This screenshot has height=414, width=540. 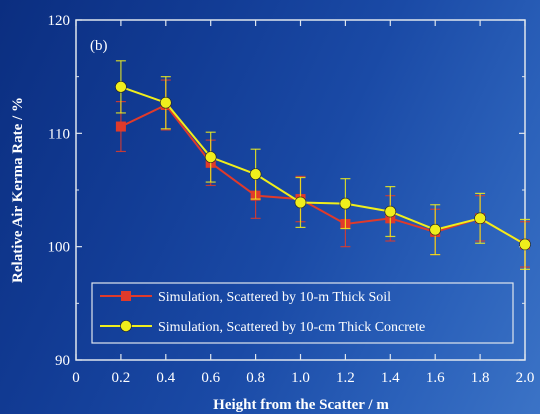 I want to click on legend-box, so click(x=302, y=313).